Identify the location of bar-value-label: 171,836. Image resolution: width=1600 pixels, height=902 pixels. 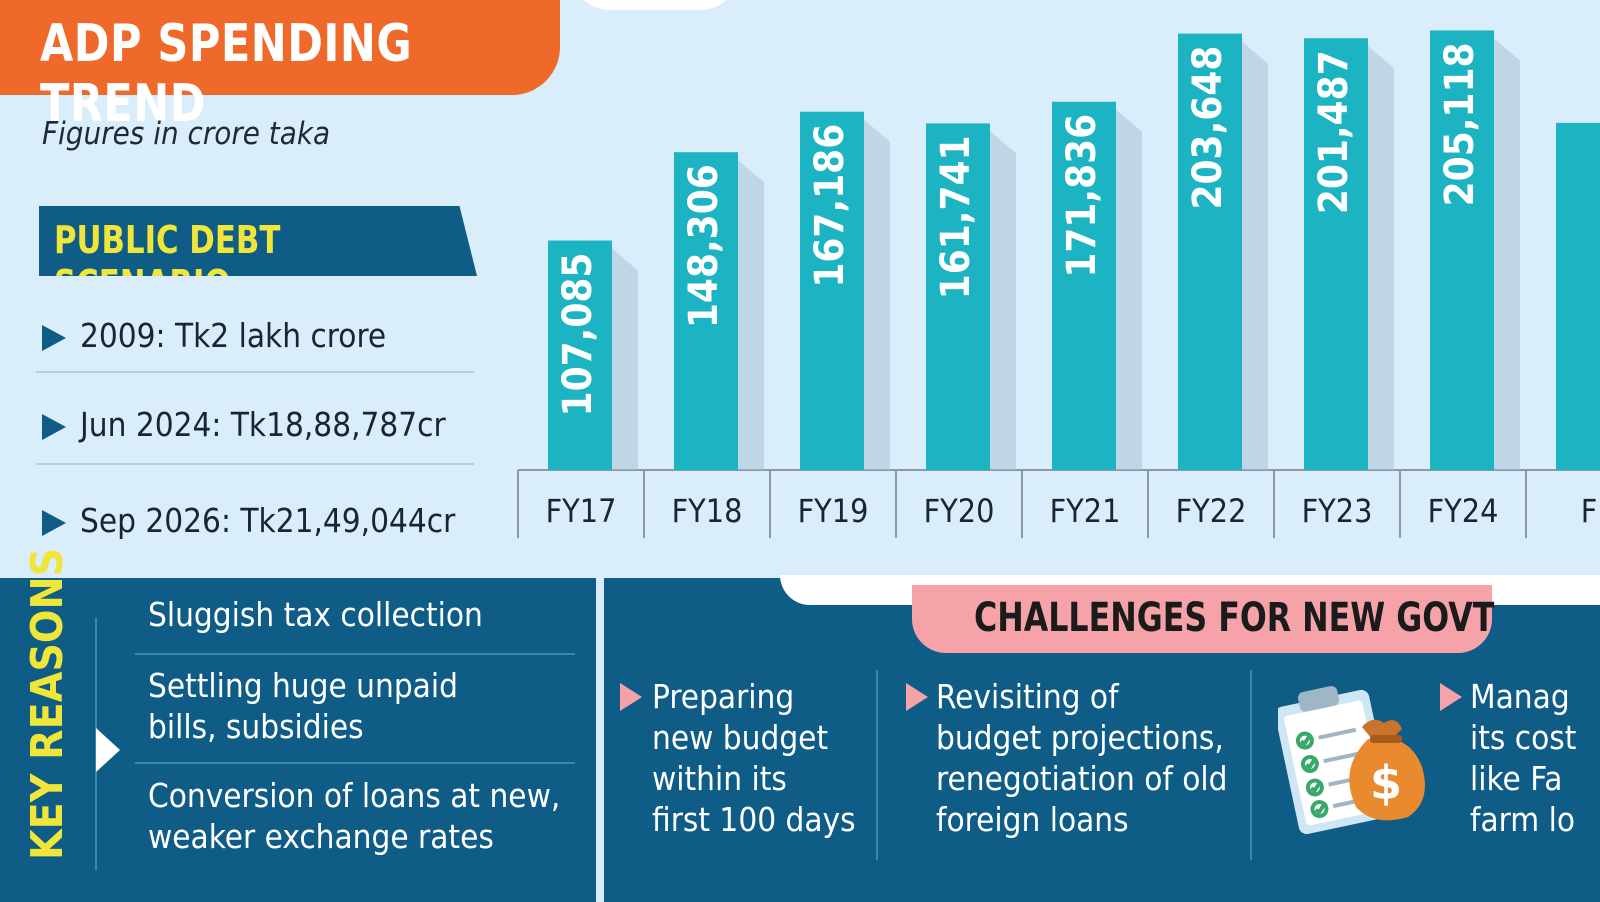
(1082, 196).